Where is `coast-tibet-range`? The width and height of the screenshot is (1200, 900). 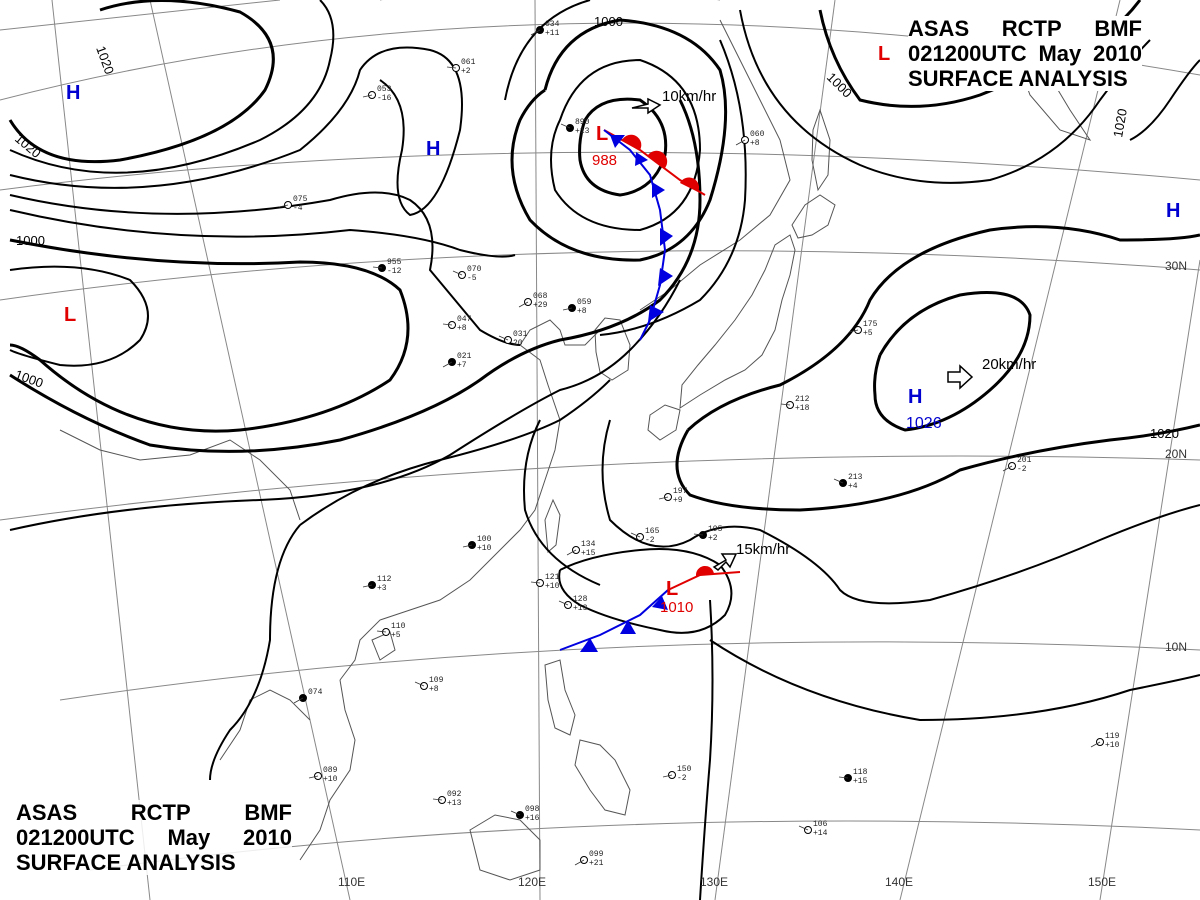 coast-tibet-range is located at coordinates (180, 475).